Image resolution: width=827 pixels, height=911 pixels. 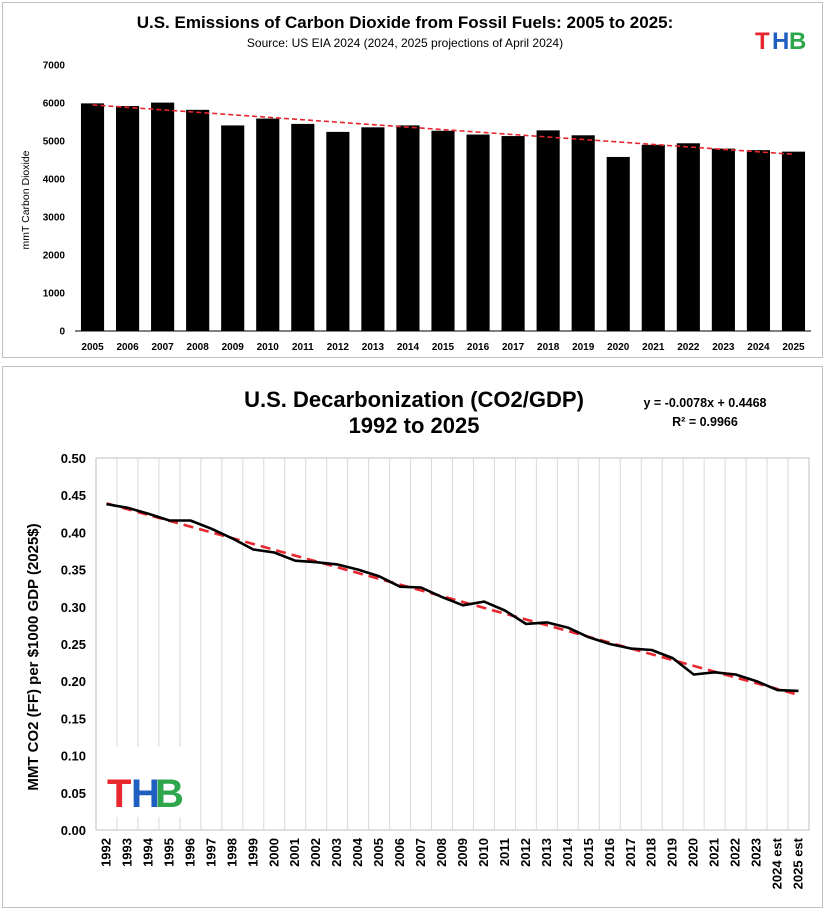 I want to click on emissions-trendline, so click(x=443, y=130).